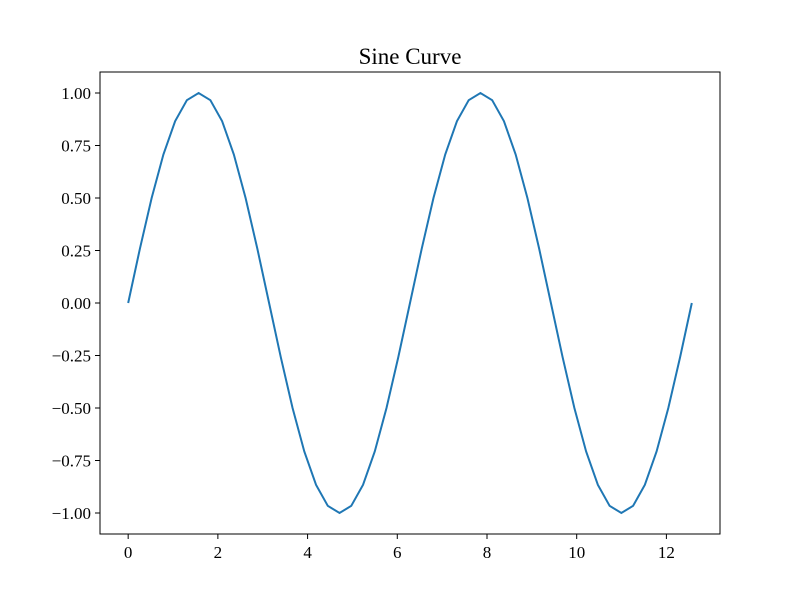 The width and height of the screenshot is (800, 605). Describe the element at coordinates (410, 56) in the screenshot. I see `chart-title: Sine Curve` at that location.